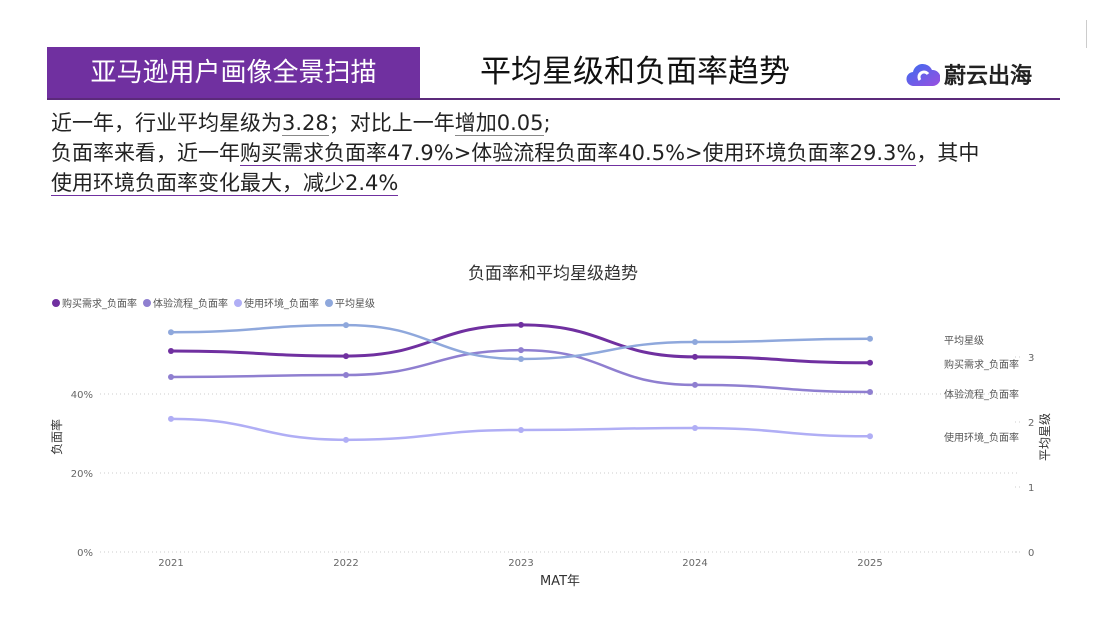 This screenshot has width=1107, height=640. I want to click on logo-text: 蔚云出海, so click(988, 76).